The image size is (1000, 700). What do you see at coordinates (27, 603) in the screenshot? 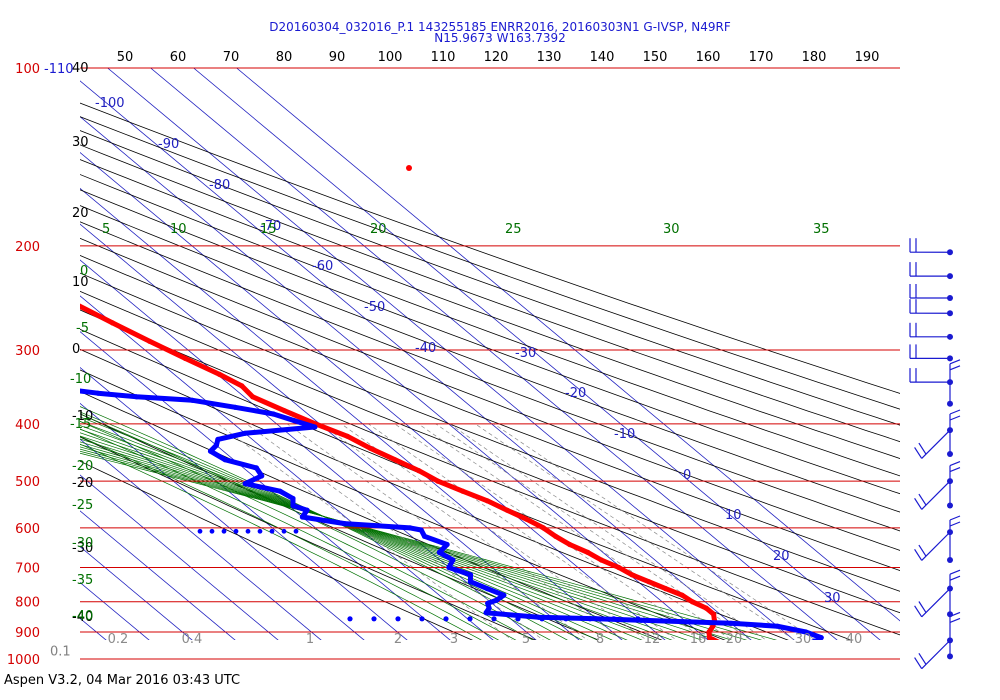
I see `pressure-tick-label: 800` at bounding box center [27, 603].